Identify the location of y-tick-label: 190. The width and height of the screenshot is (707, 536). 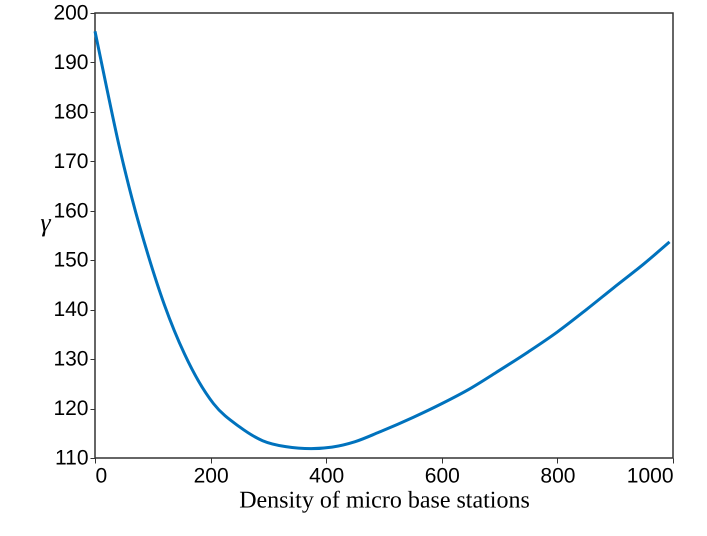
(70, 62).